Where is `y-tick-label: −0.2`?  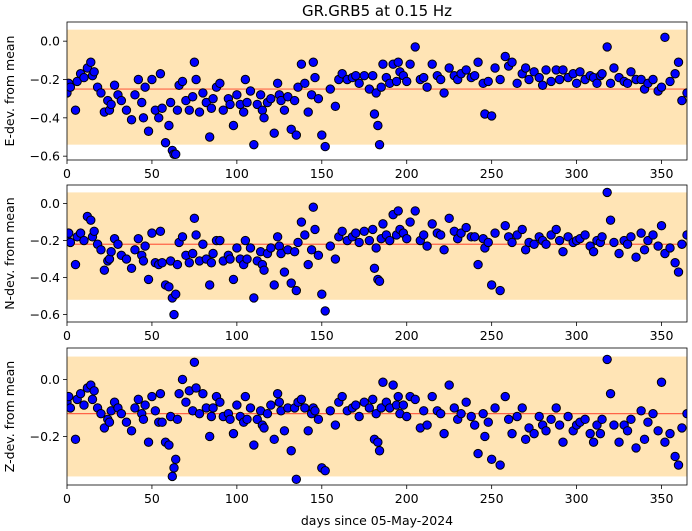 y-tick-label: −0.2 is located at coordinates (45, 240).